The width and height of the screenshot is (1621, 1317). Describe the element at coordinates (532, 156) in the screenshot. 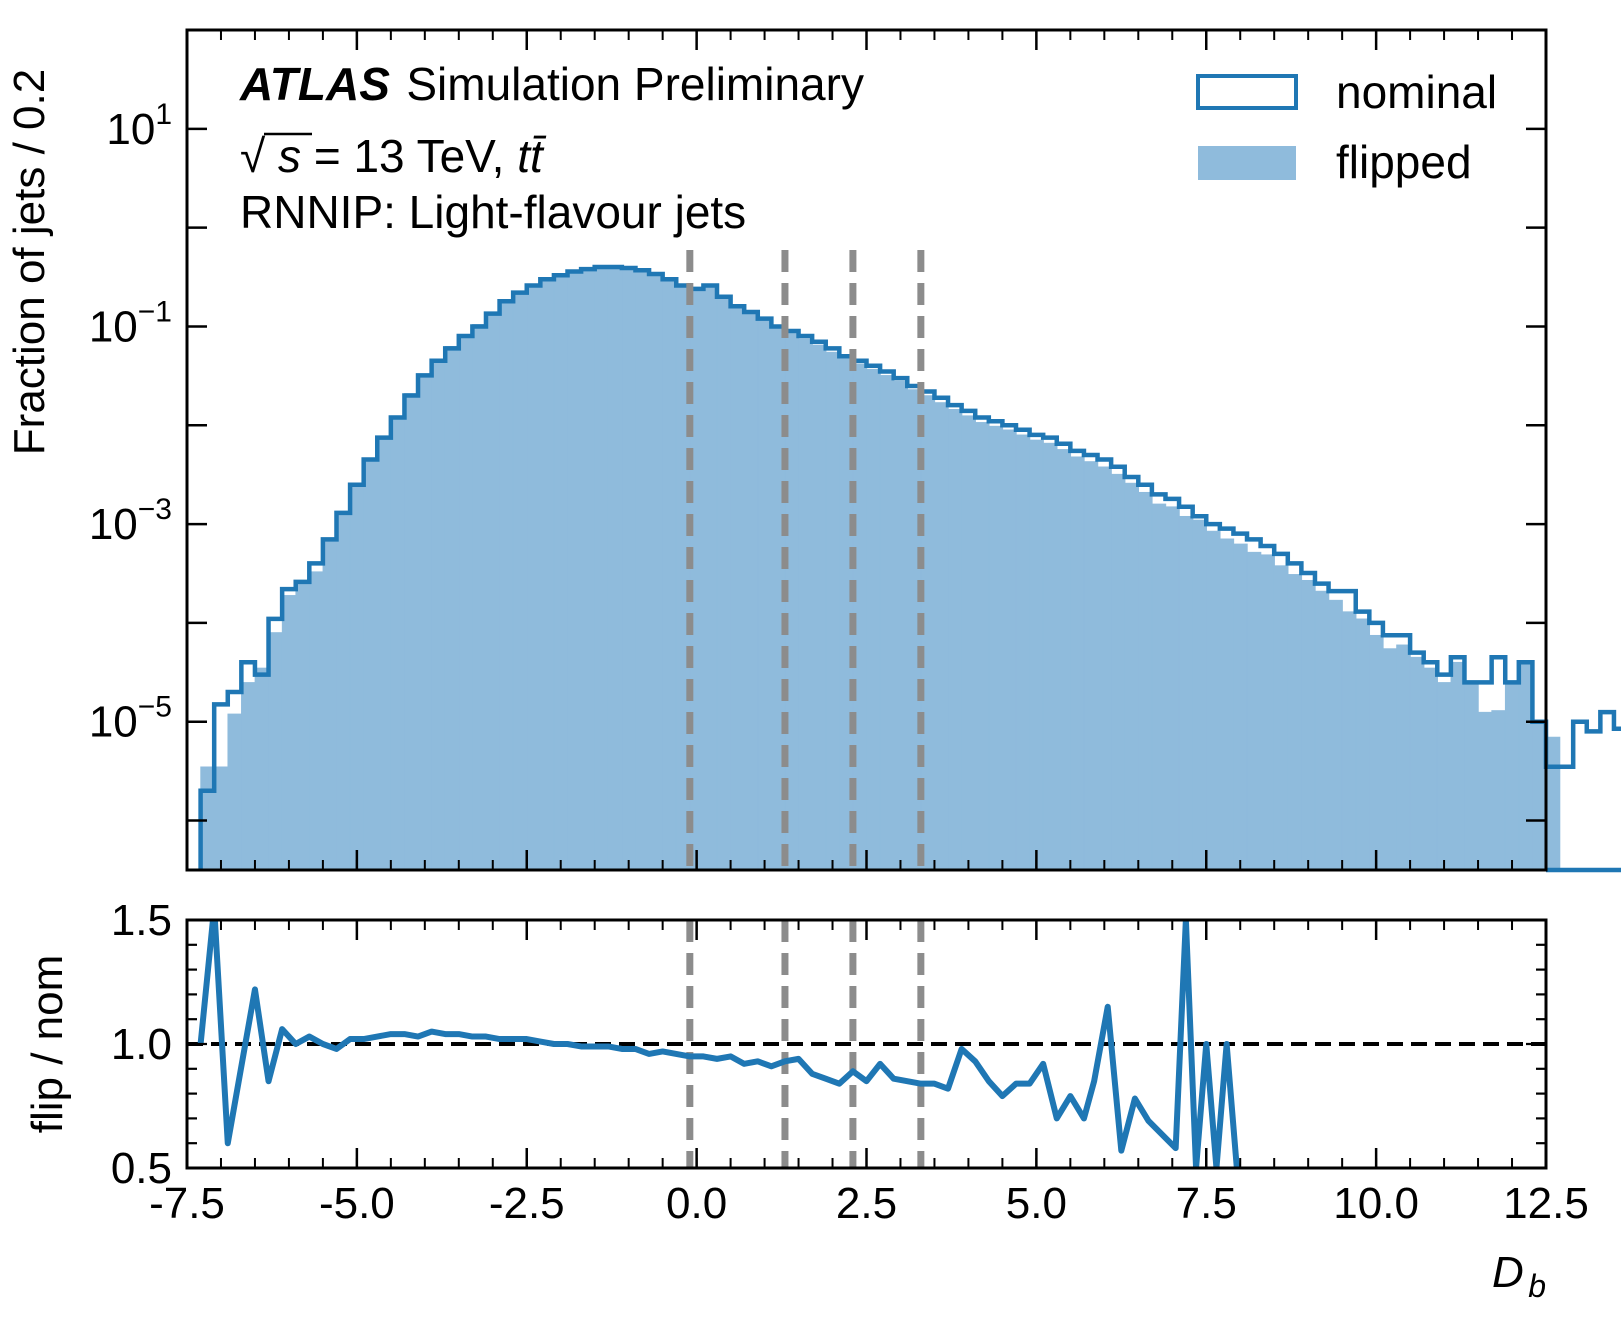

I see `process-text: tt̄` at that location.